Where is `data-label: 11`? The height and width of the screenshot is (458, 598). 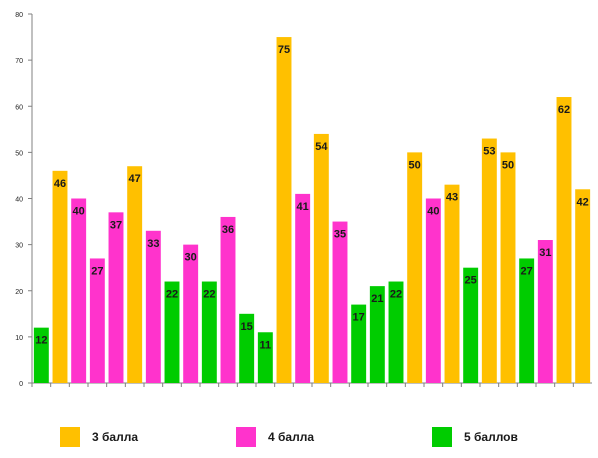
data-label: 11 is located at coordinates (266, 345).